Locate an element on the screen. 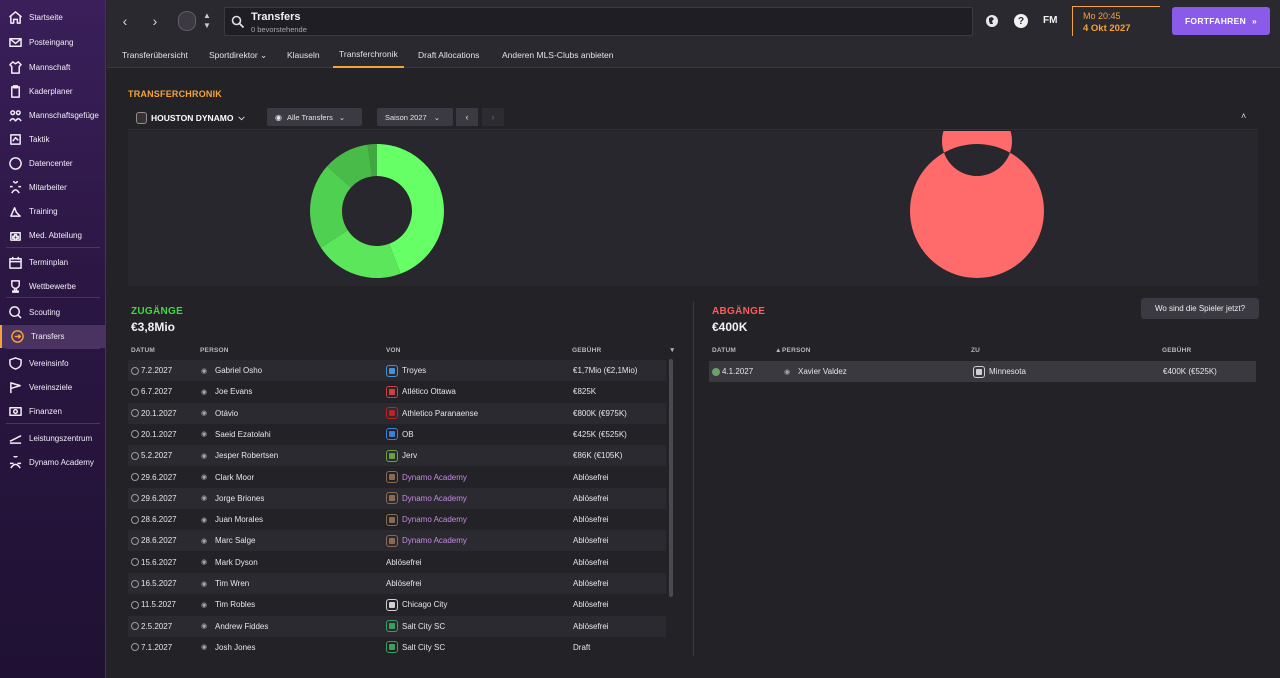 The height and width of the screenshot is (678, 1280). outgoing-header-to: ZU is located at coordinates (976, 350).